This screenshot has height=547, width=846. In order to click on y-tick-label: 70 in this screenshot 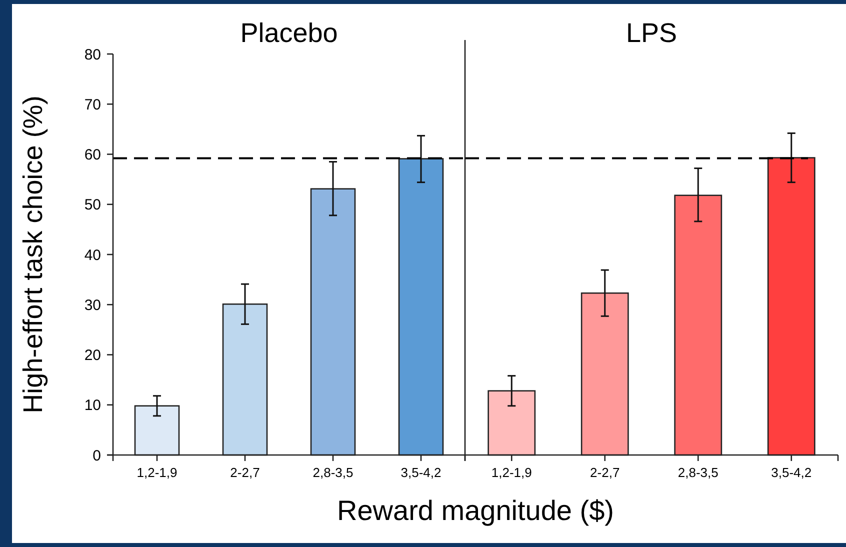, I will do `click(92, 105)`.